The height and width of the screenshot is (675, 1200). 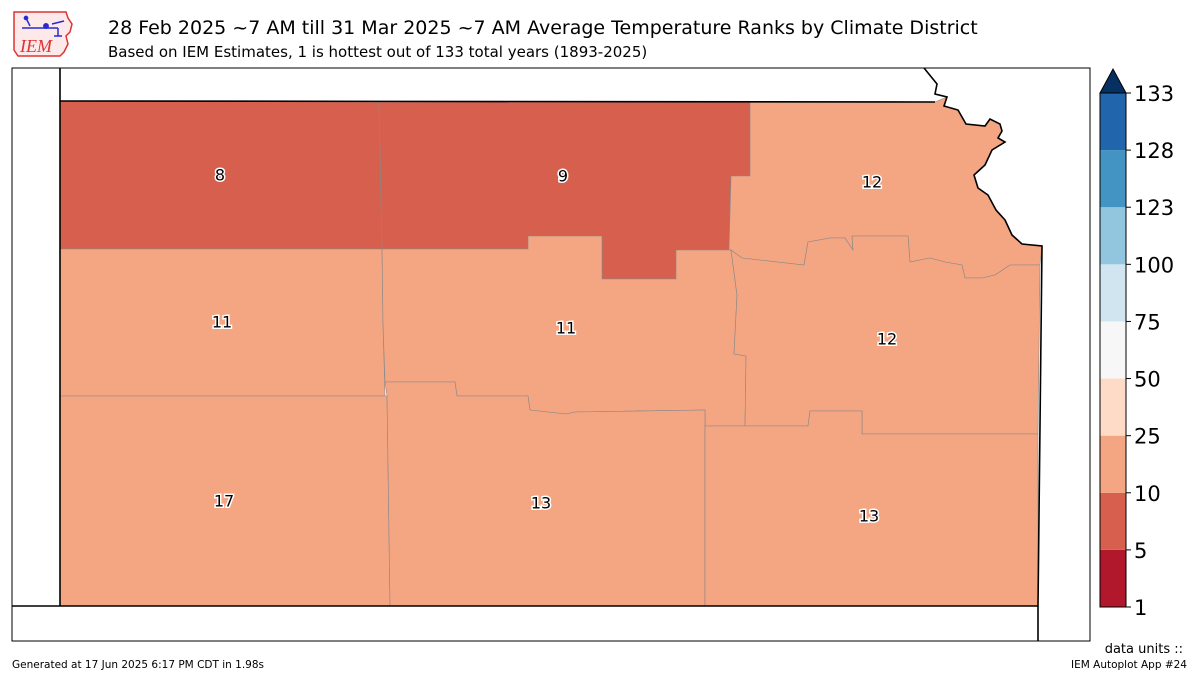 I want to click on colorbar-tick-label: 25, so click(x=1147, y=437).